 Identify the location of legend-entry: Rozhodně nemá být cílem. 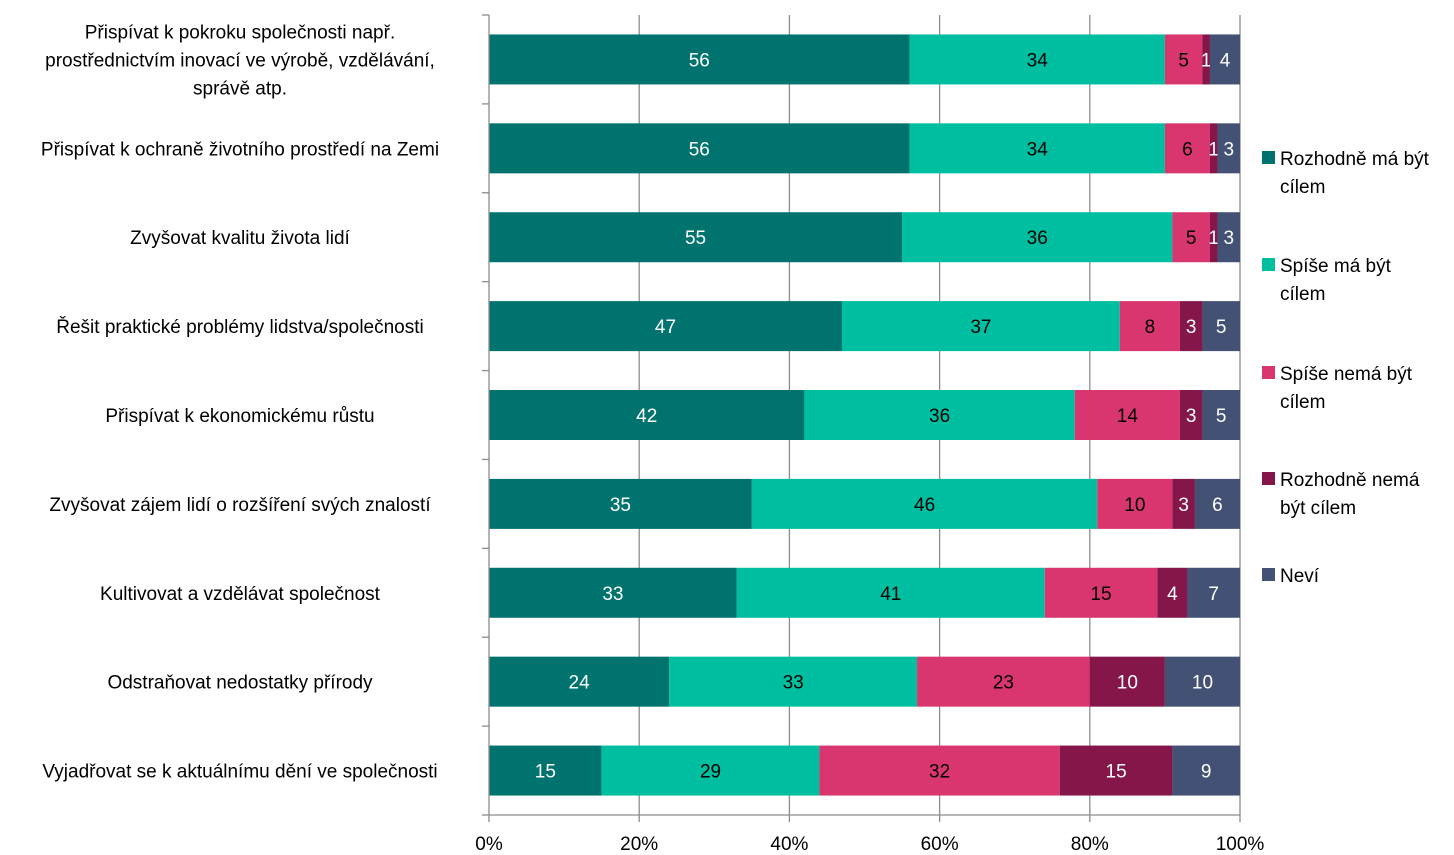
(1350, 494).